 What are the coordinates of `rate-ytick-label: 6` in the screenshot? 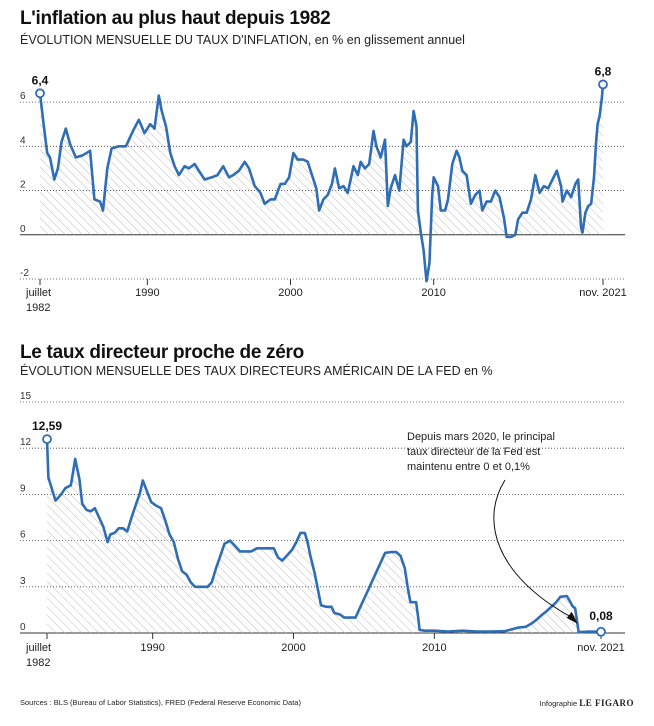 It's located at (23, 535).